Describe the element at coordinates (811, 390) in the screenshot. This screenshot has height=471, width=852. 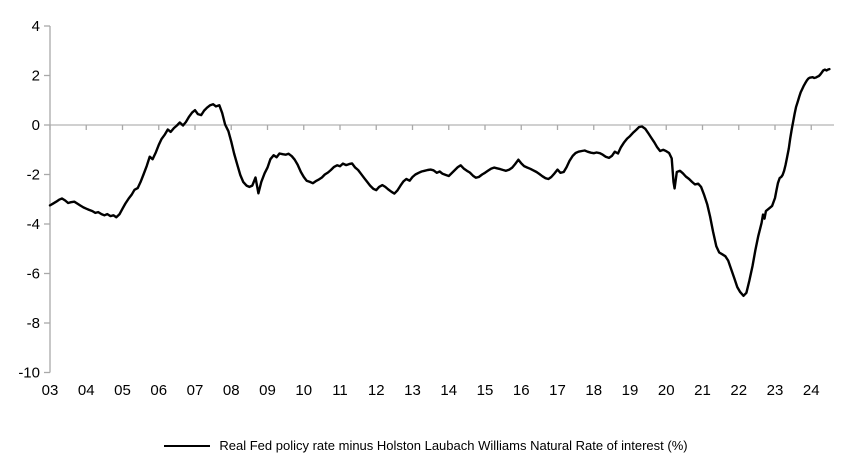
I see `x-tick-label: 24` at that location.